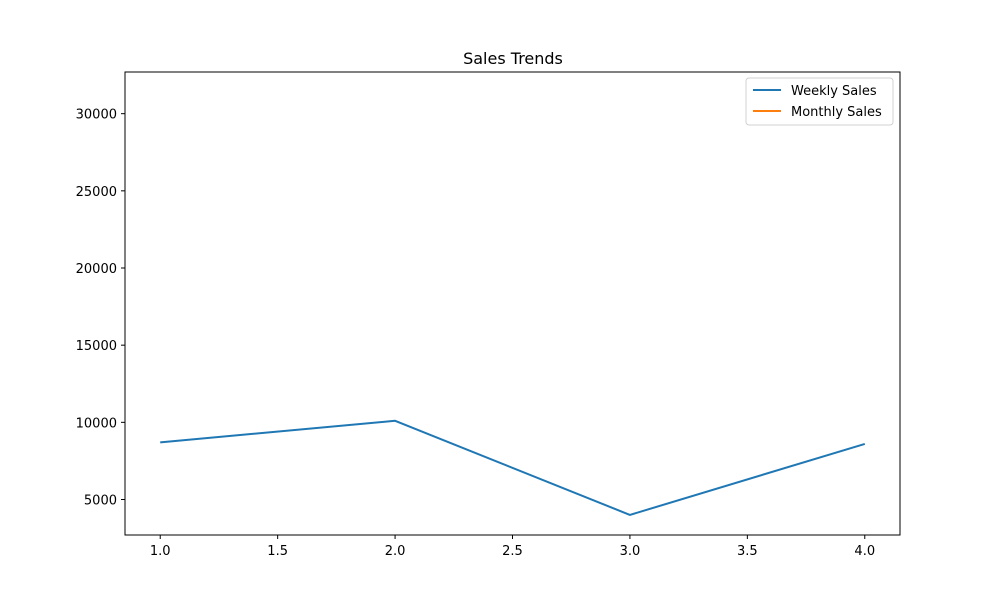 The width and height of the screenshot is (1000, 600). I want to click on x-axis-ticks: 1.0 1.5 2.0 2.5 3.0 3.5 4.0, so click(512, 547).